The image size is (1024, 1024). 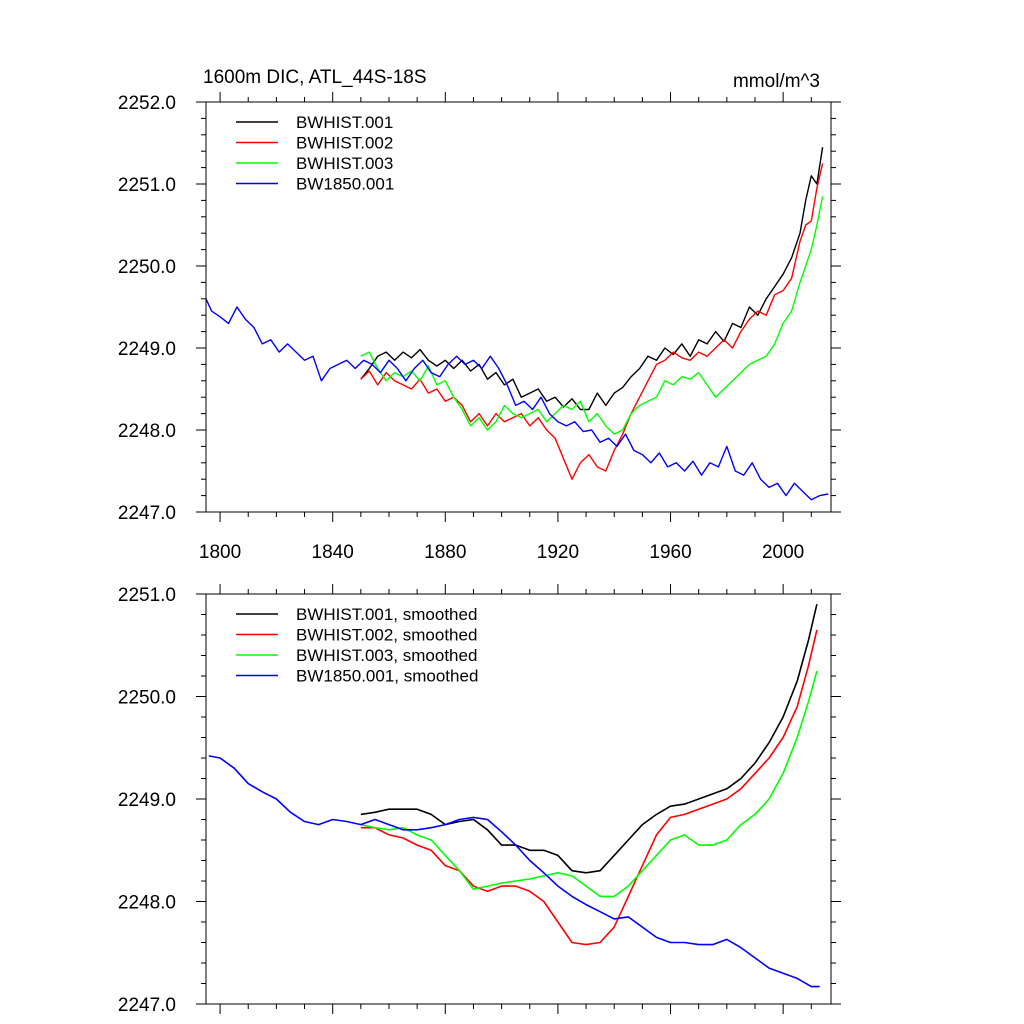 What do you see at coordinates (344, 143) in the screenshot?
I see `legend-label: BWHIST.002` at bounding box center [344, 143].